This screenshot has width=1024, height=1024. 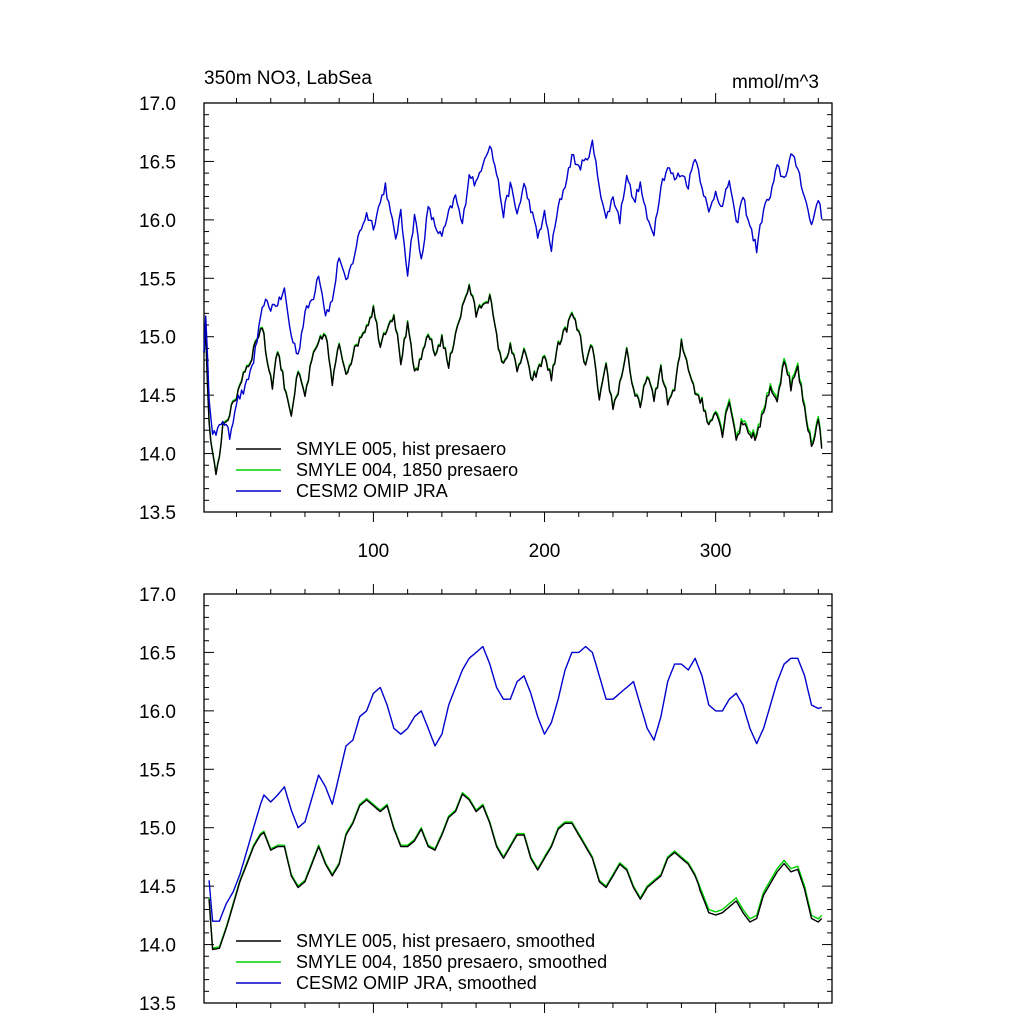 What do you see at coordinates (451, 962) in the screenshot?
I see `legend-label: SMYLE 004, 1850 presaero, smoothed` at bounding box center [451, 962].